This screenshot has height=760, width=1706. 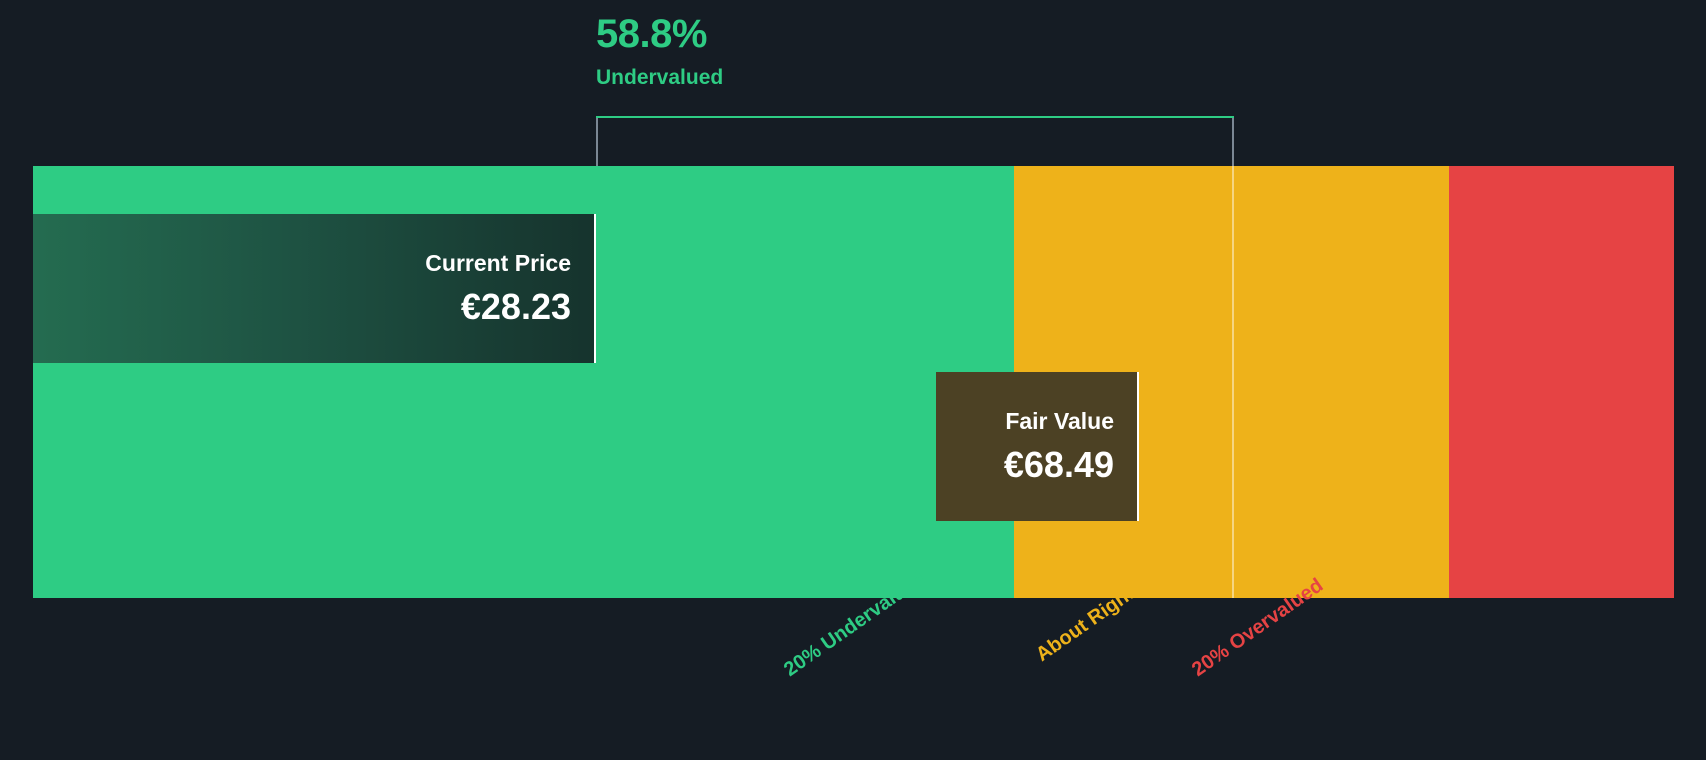 What do you see at coordinates (1561, 382) in the screenshot?
I see `zone-overvalued` at bounding box center [1561, 382].